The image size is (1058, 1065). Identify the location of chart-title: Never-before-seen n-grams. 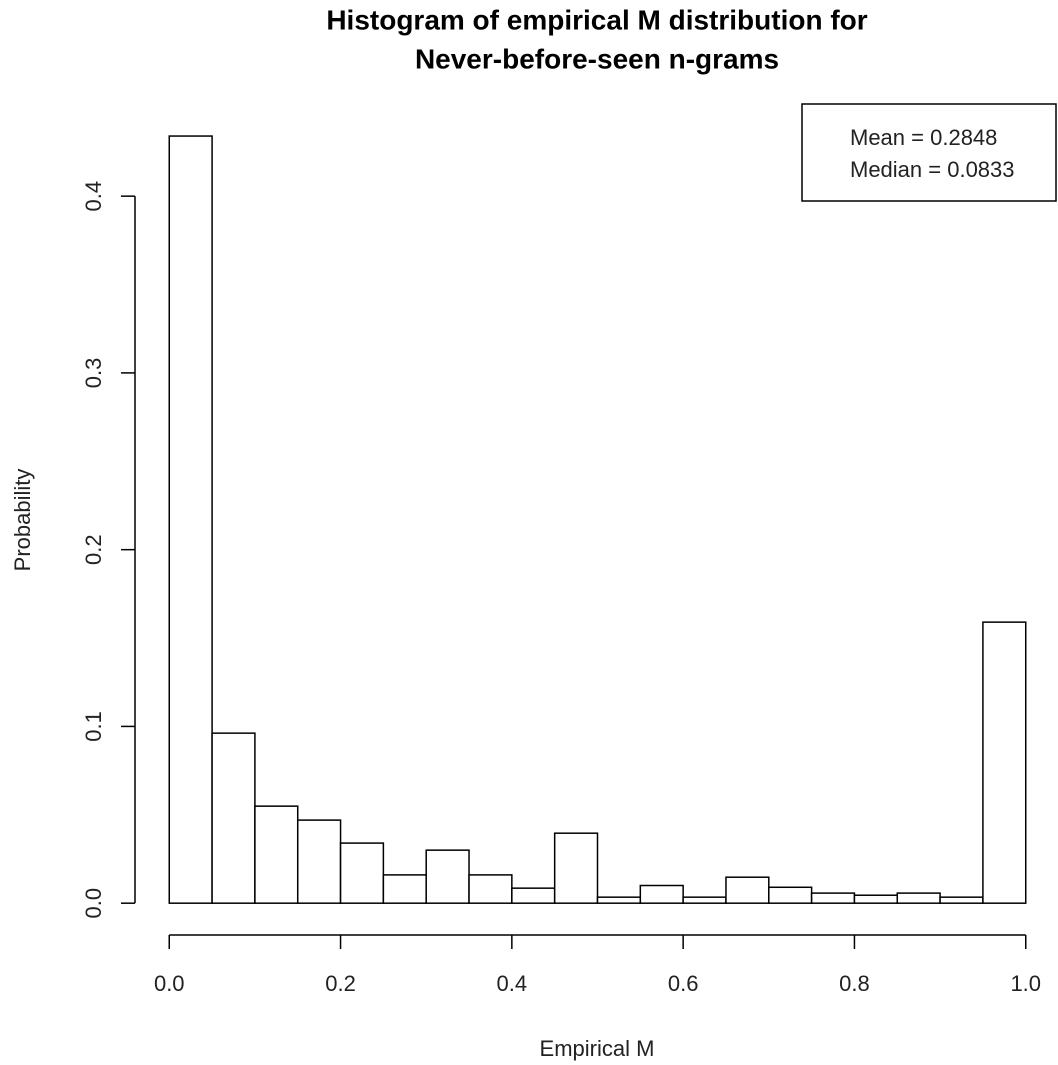
(597, 58).